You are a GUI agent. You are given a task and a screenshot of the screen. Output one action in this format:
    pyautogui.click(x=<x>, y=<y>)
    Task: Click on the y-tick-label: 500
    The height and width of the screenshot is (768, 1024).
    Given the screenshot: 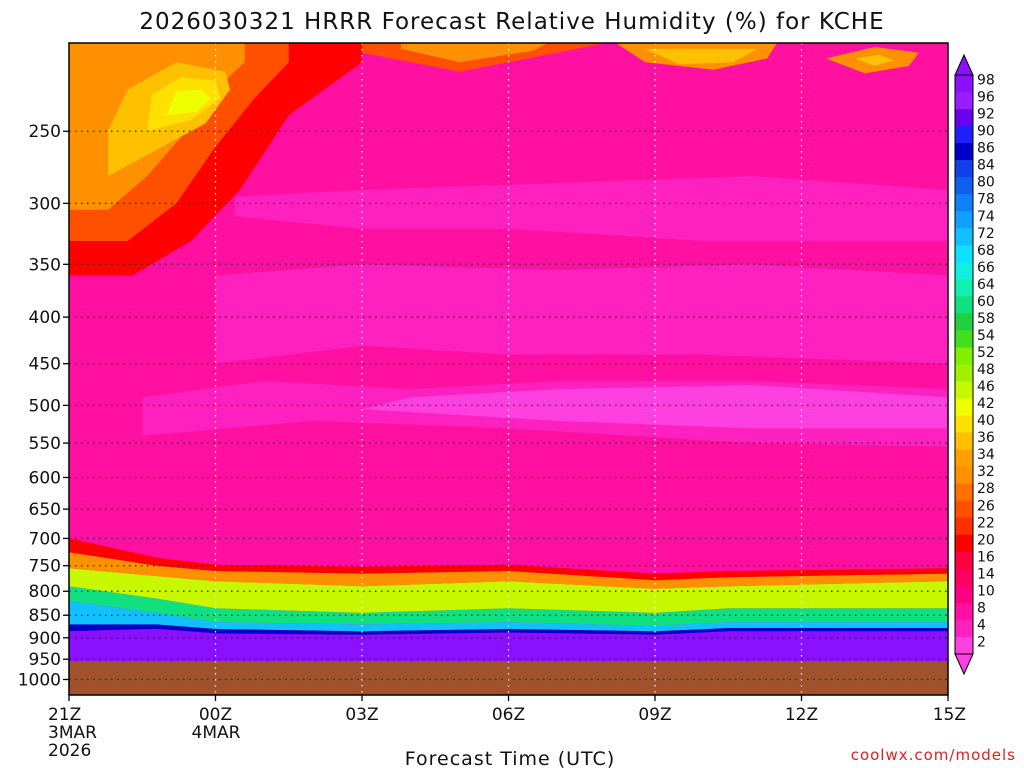 What is the action you would take?
    pyautogui.click(x=45, y=406)
    